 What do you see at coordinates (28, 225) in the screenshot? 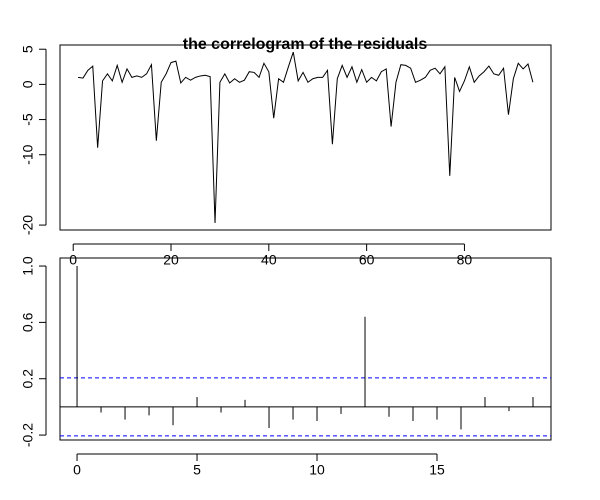
I see `y-tick-label: -20` at bounding box center [28, 225].